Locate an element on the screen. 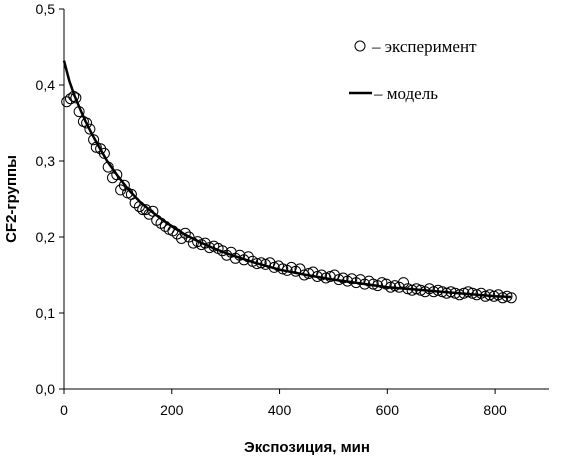 This screenshot has width=567, height=461. y-axis-title: CF2-группы is located at coordinates (11, 199).